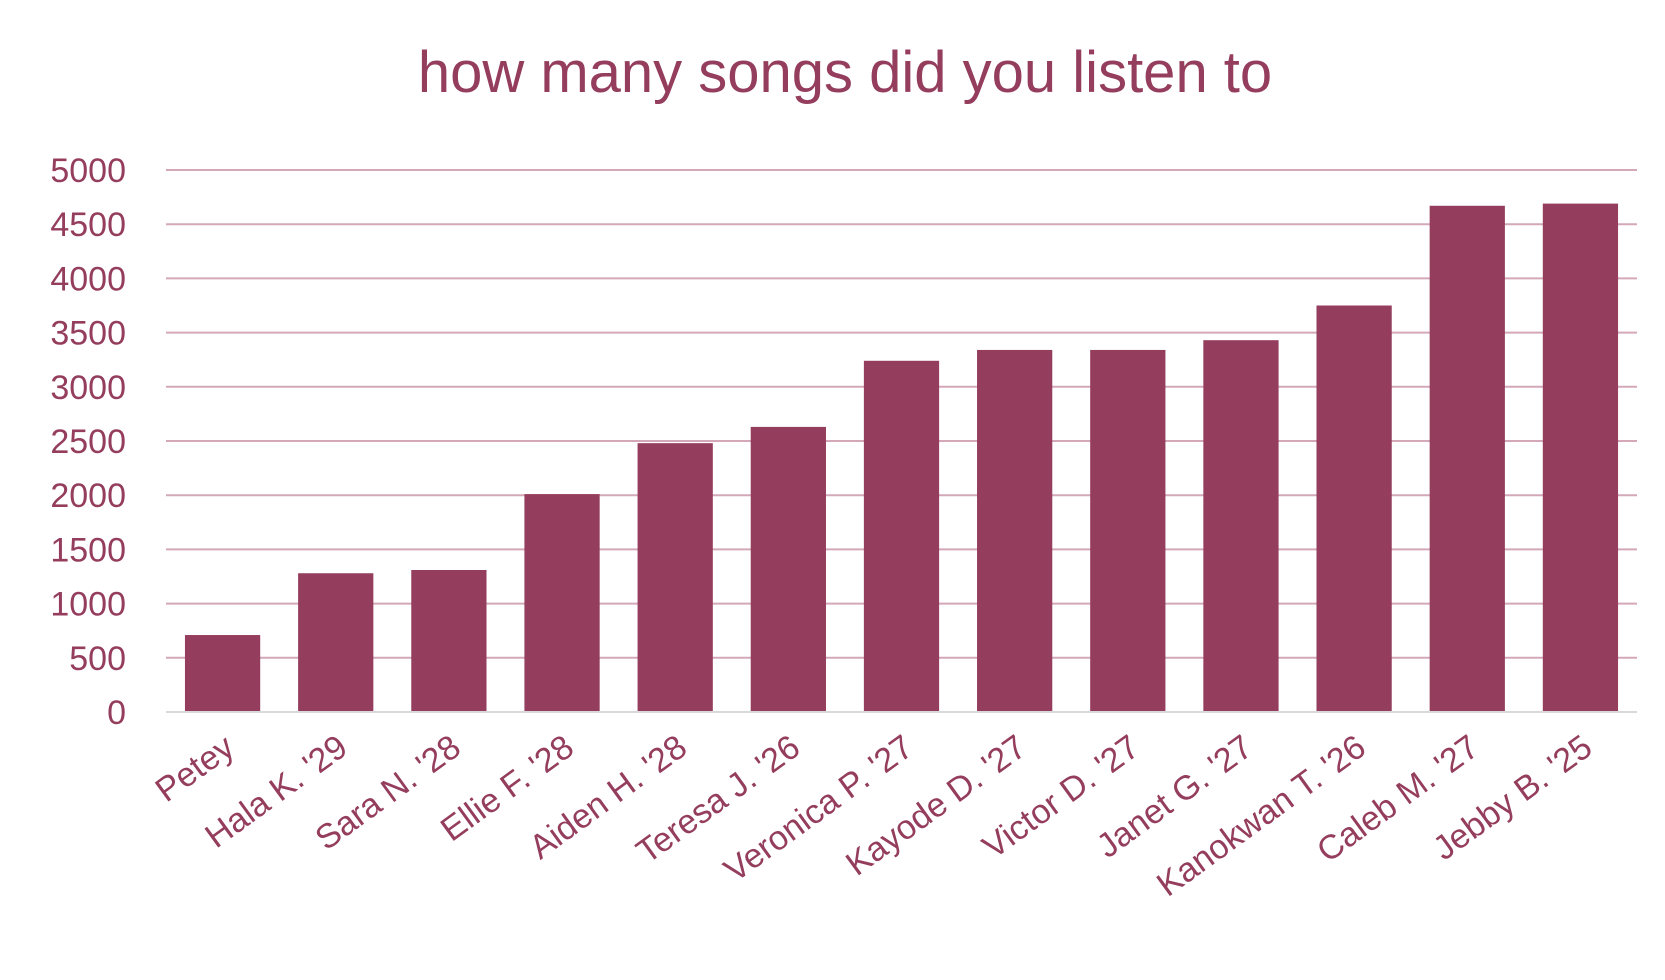 This screenshot has width=1665, height=980. Describe the element at coordinates (97, 659) in the screenshot. I see `y-tick-label: 500` at that location.